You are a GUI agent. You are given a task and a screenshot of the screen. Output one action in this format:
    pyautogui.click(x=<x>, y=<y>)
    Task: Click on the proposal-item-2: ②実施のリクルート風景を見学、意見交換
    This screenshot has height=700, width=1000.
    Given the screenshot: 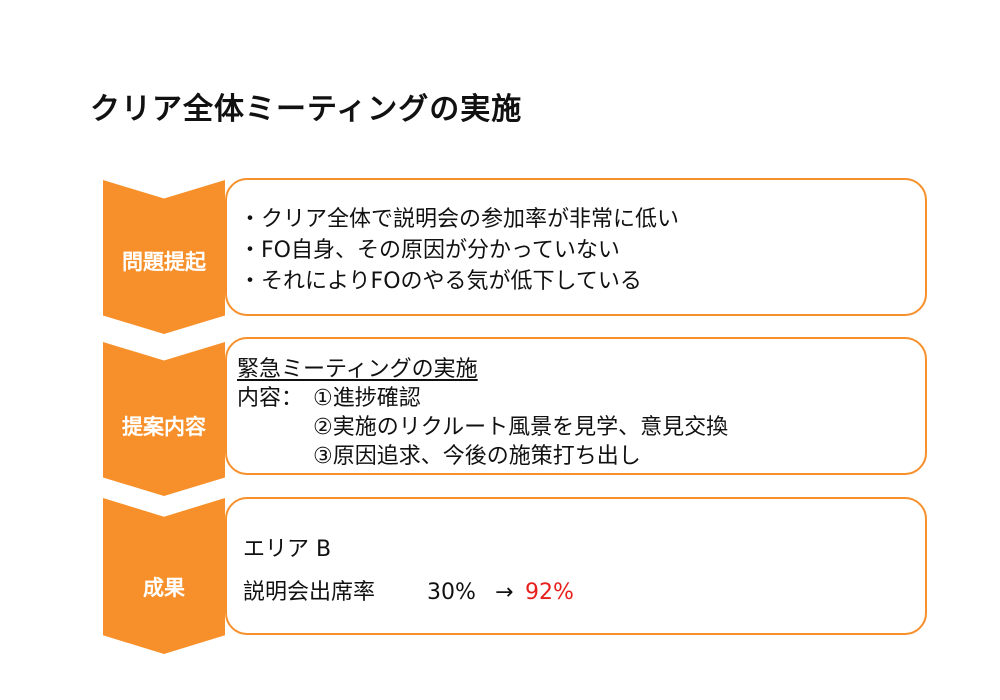 What is the action you would take?
    pyautogui.click(x=521, y=427)
    